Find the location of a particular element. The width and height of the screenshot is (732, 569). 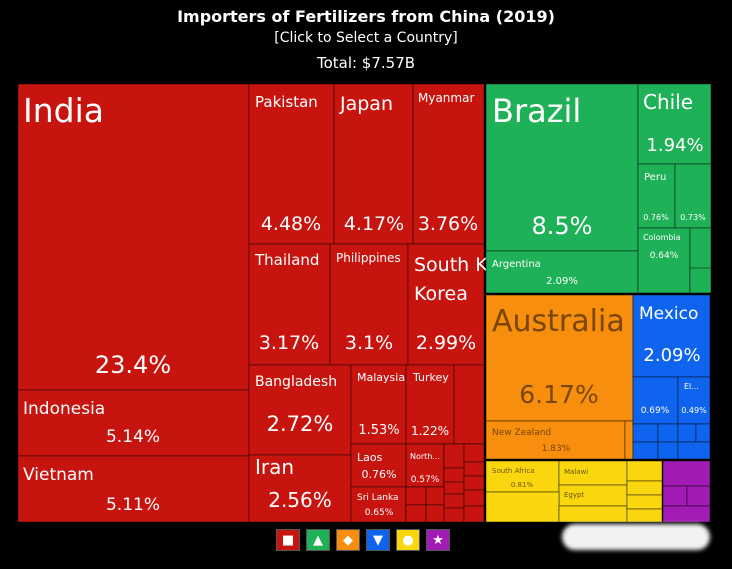

value-thailand: 3.17% is located at coordinates (289, 343).